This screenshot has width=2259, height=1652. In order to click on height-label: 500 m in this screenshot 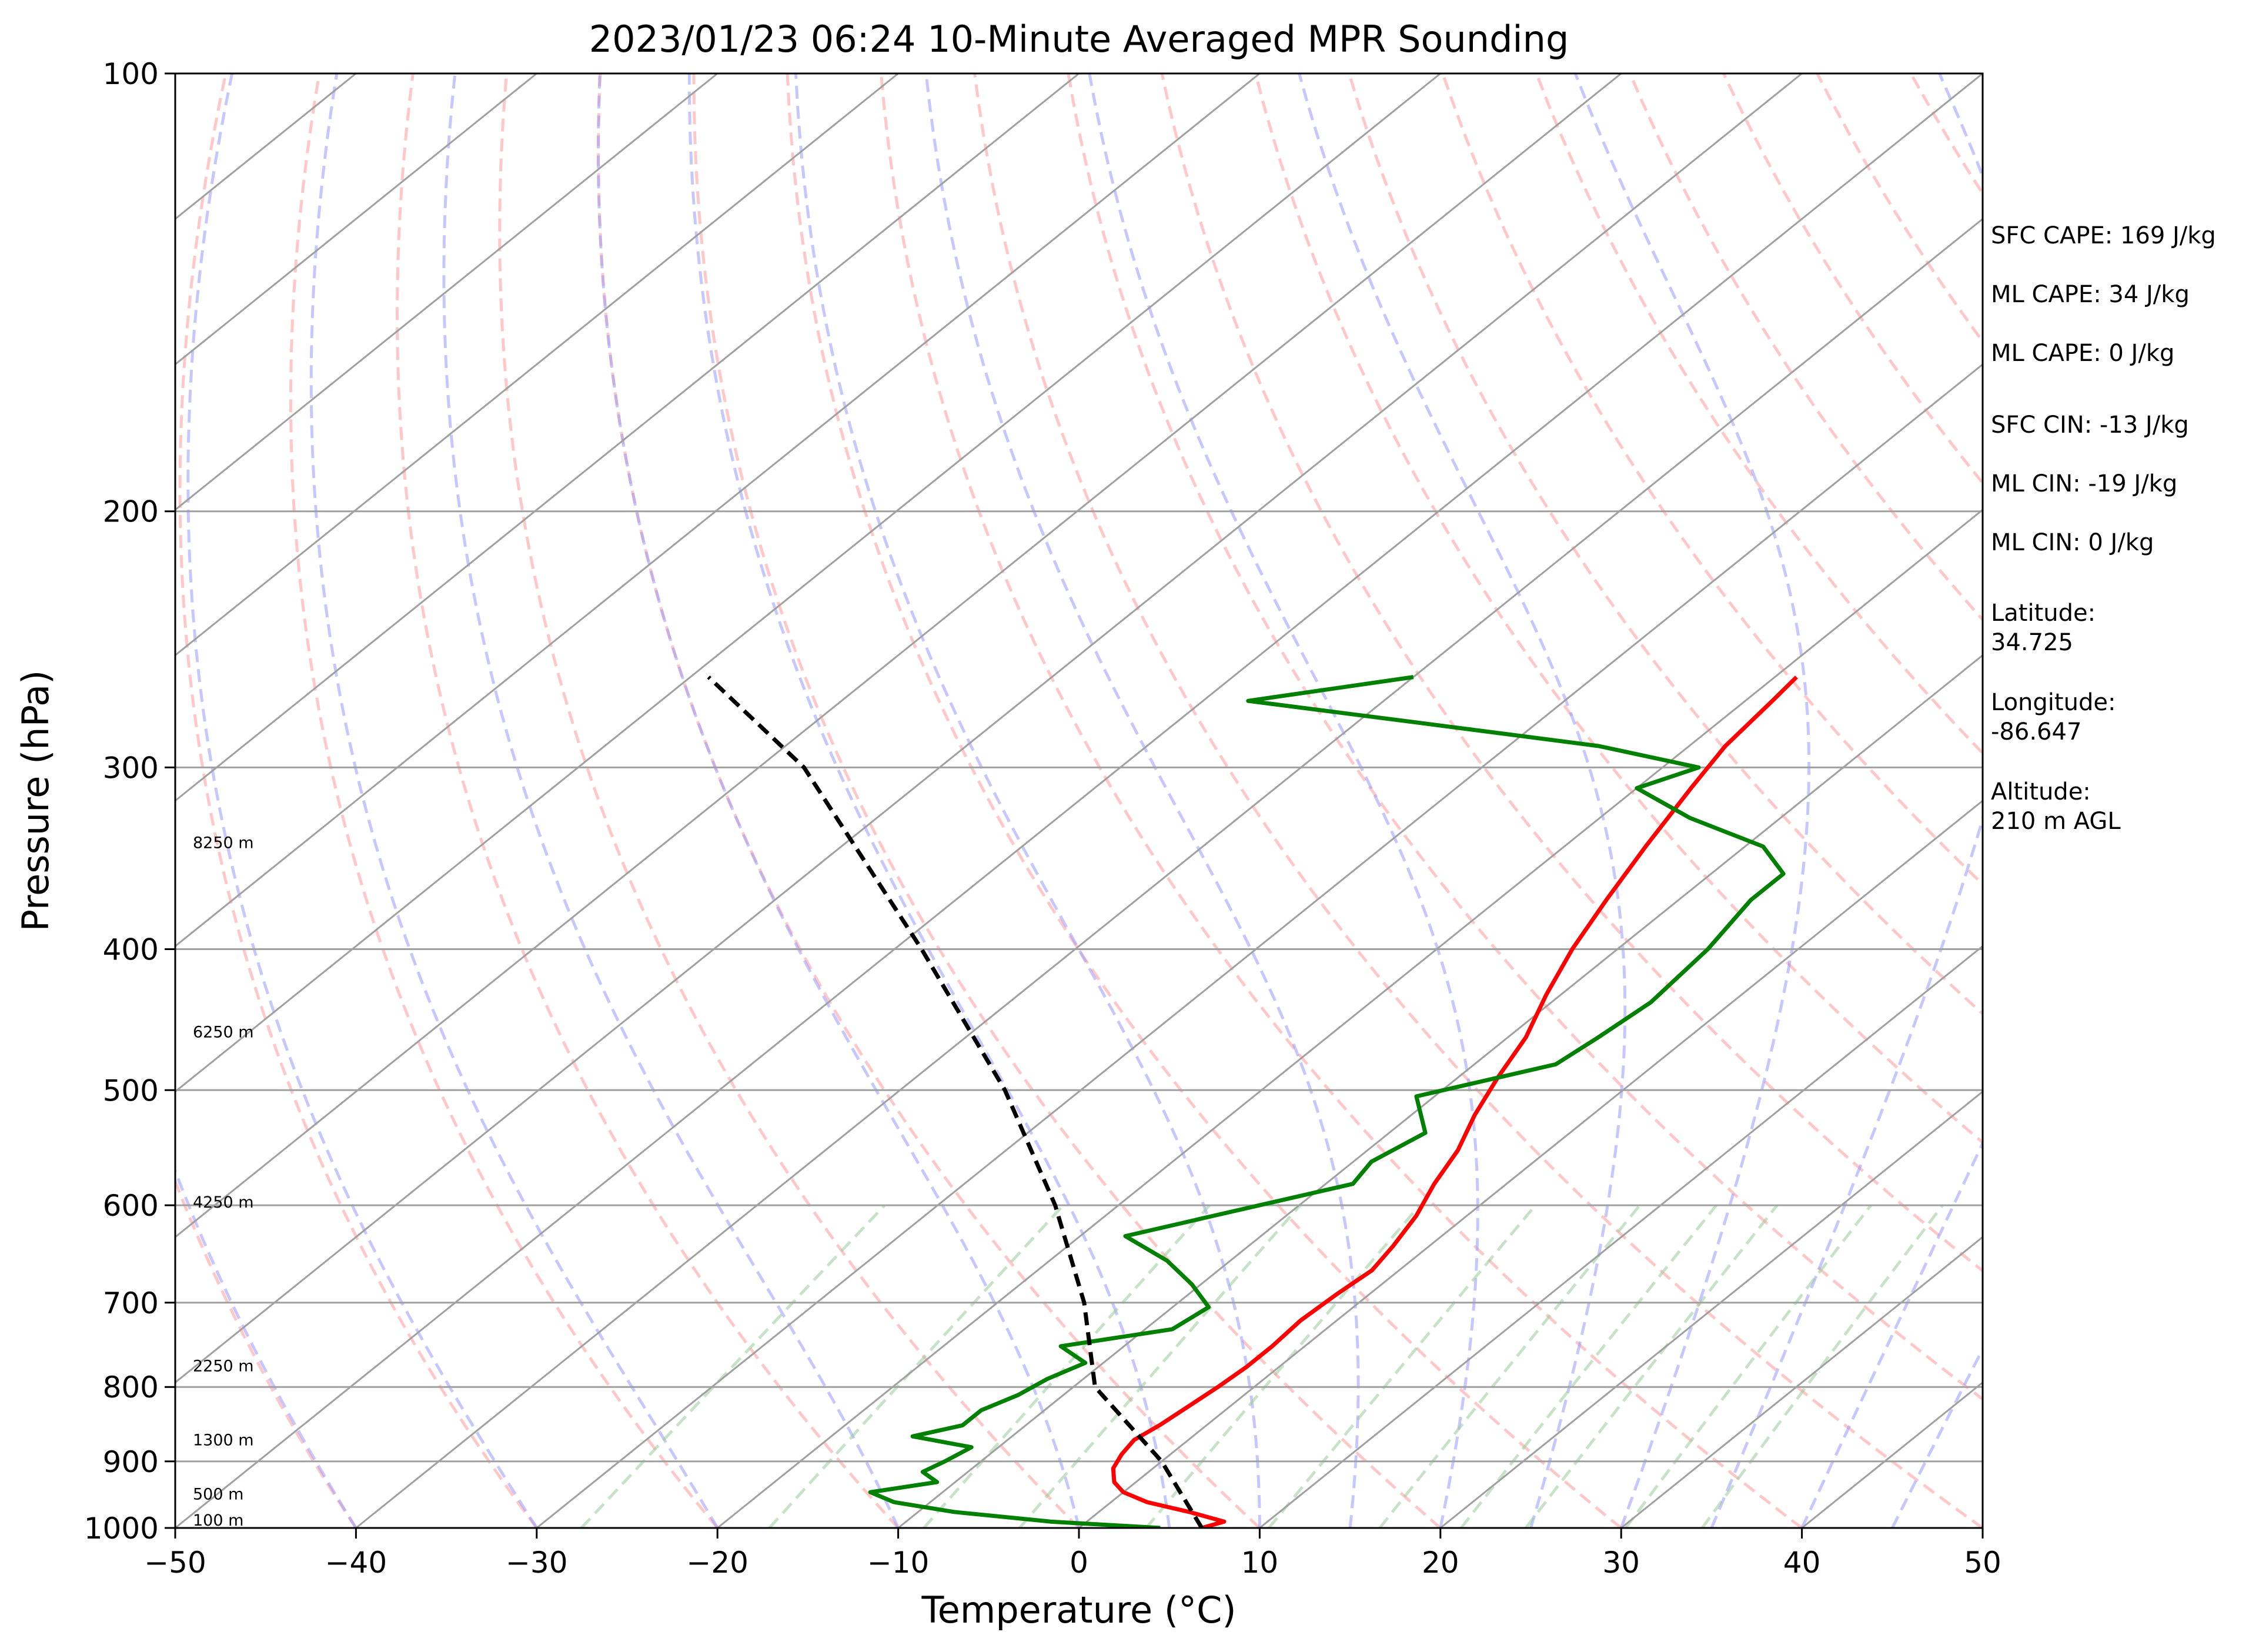, I will do `click(218, 1495)`.